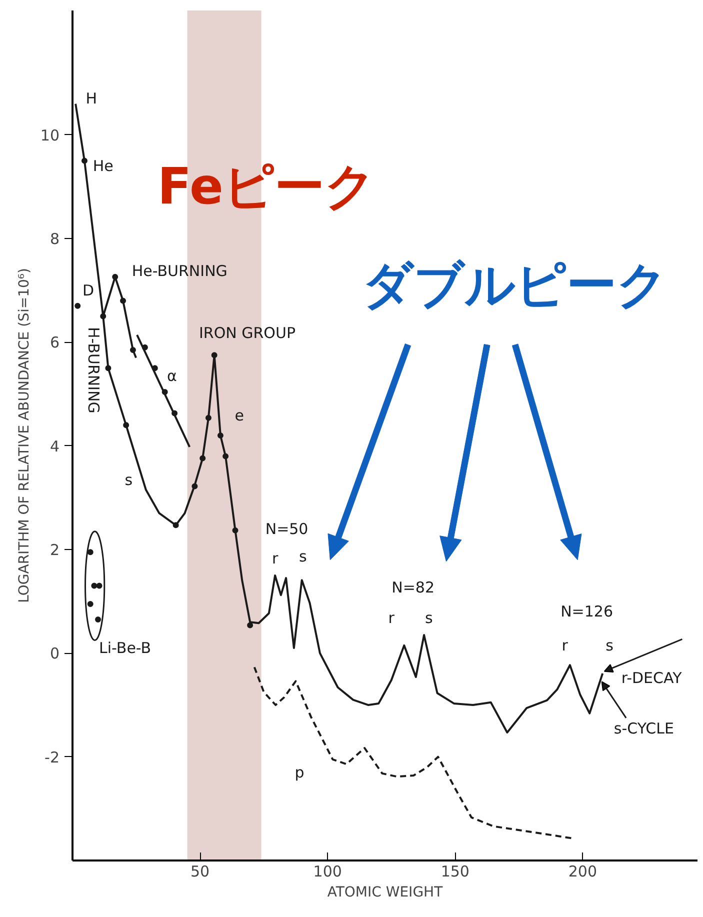 Image resolution: width=703 pixels, height=917 pixels. What do you see at coordinates (50, 135) in the screenshot?
I see `y-tick-label: 10` at bounding box center [50, 135].